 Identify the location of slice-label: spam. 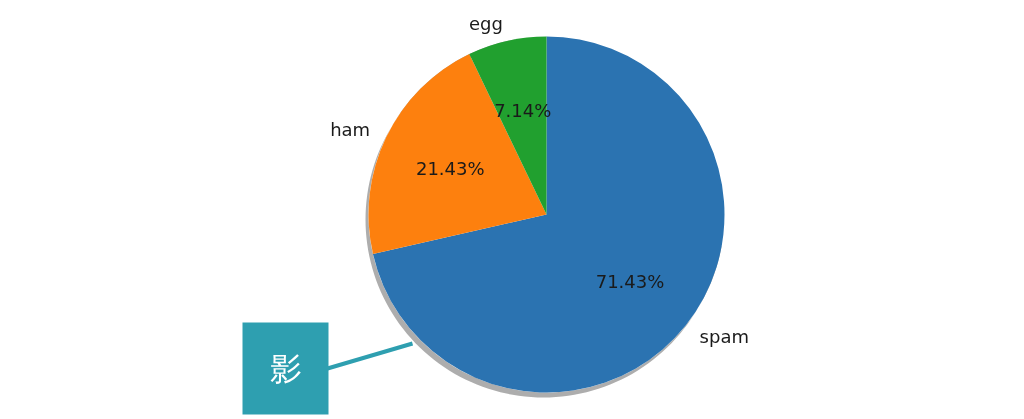
(724, 337).